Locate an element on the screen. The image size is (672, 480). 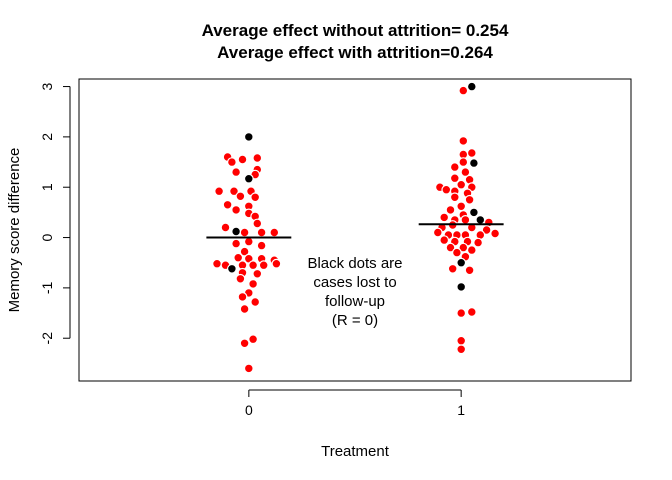
annotation-line-2: cases lost to is located at coordinates (354, 282).